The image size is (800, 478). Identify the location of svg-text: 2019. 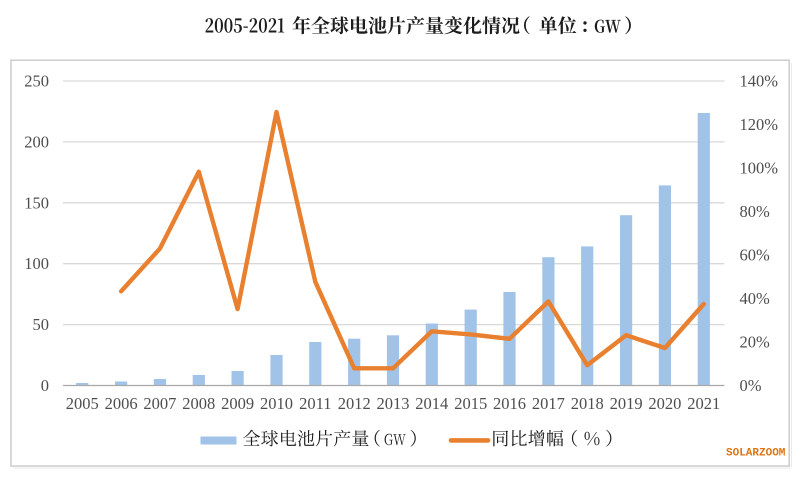
(626, 403).